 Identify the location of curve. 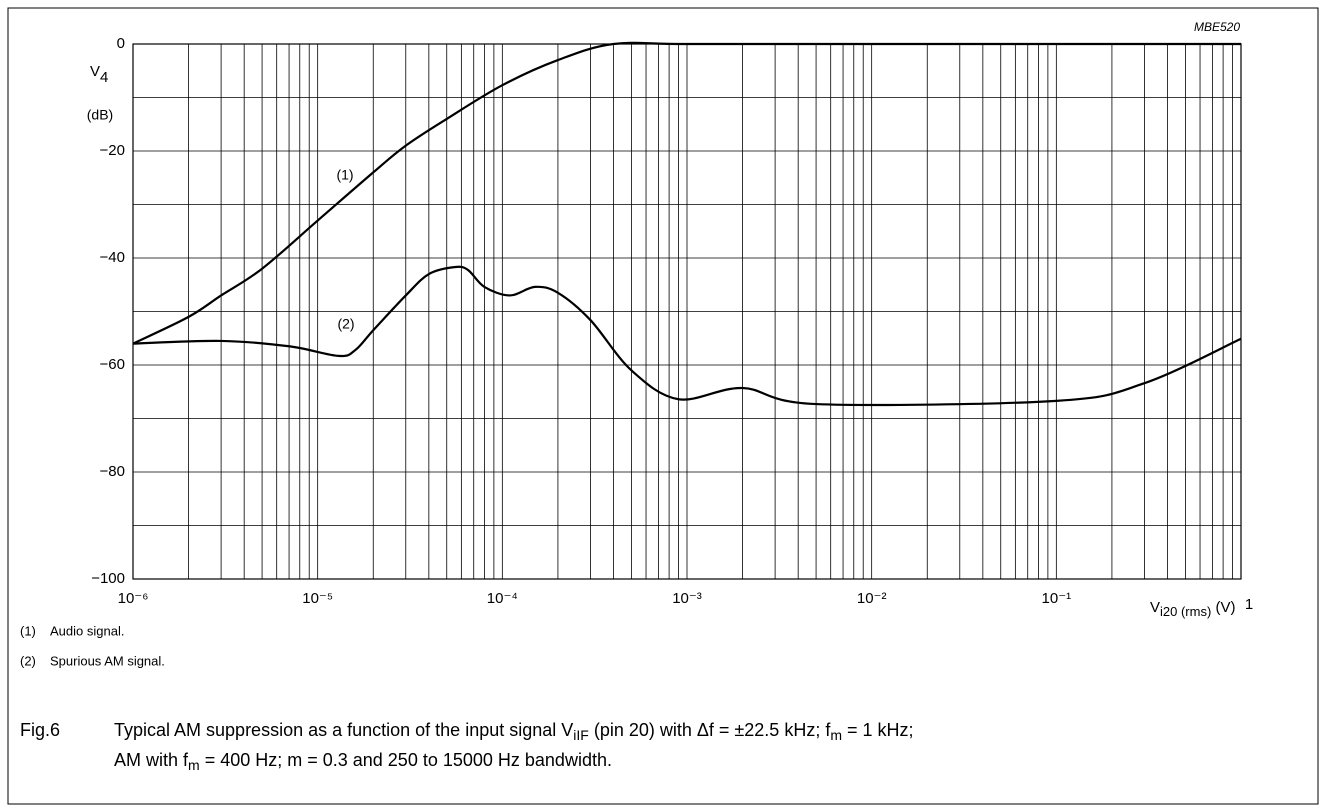
(687, 336).